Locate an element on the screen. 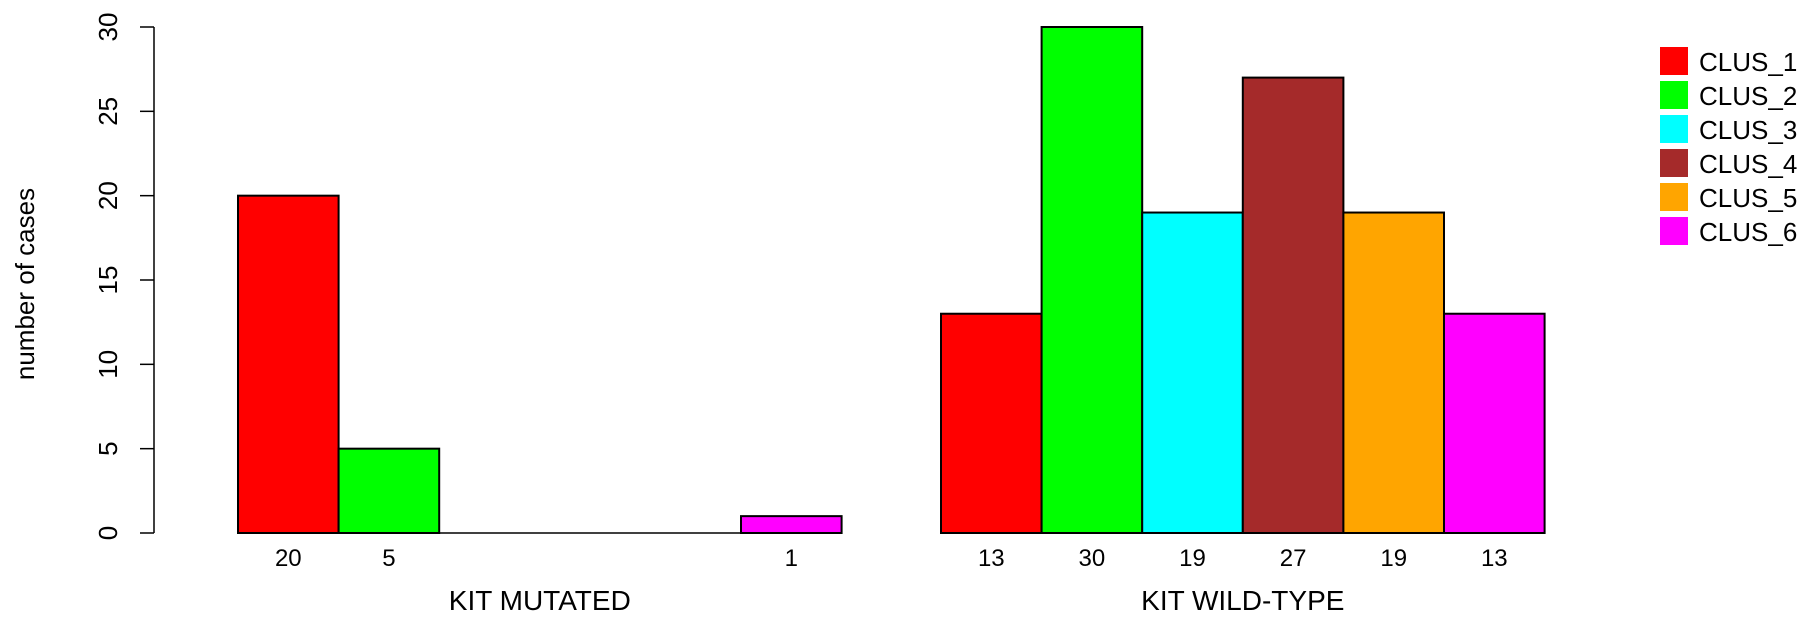 The height and width of the screenshot is (621, 1817). y-tick-label: 20 is located at coordinates (108, 195).